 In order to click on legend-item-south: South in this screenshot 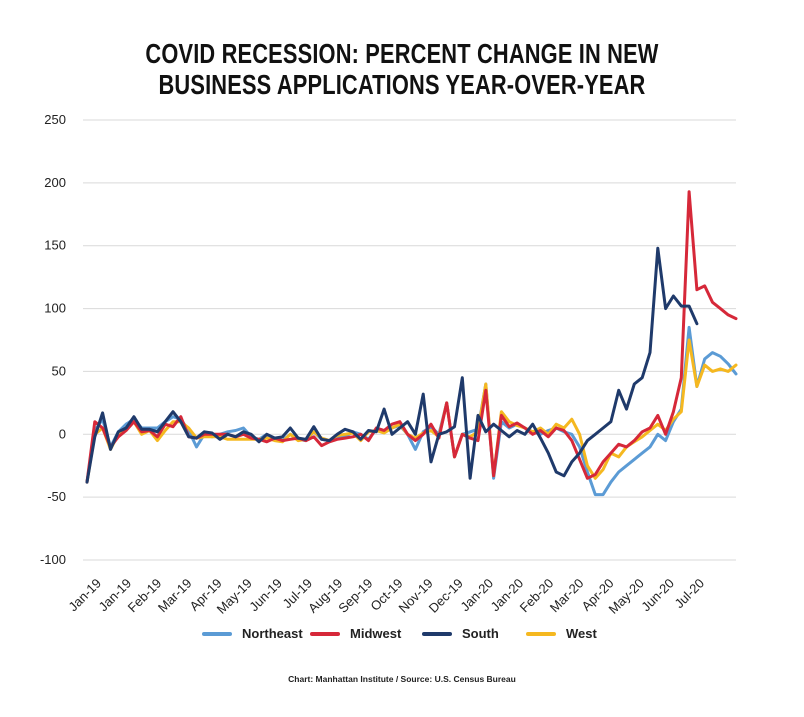, I will do `click(460, 633)`.